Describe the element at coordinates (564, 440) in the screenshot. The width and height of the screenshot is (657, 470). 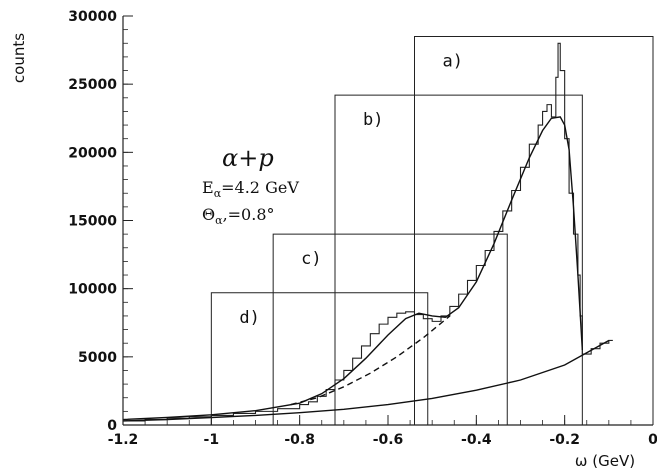
I see `x-tick-label: -0.2` at that location.